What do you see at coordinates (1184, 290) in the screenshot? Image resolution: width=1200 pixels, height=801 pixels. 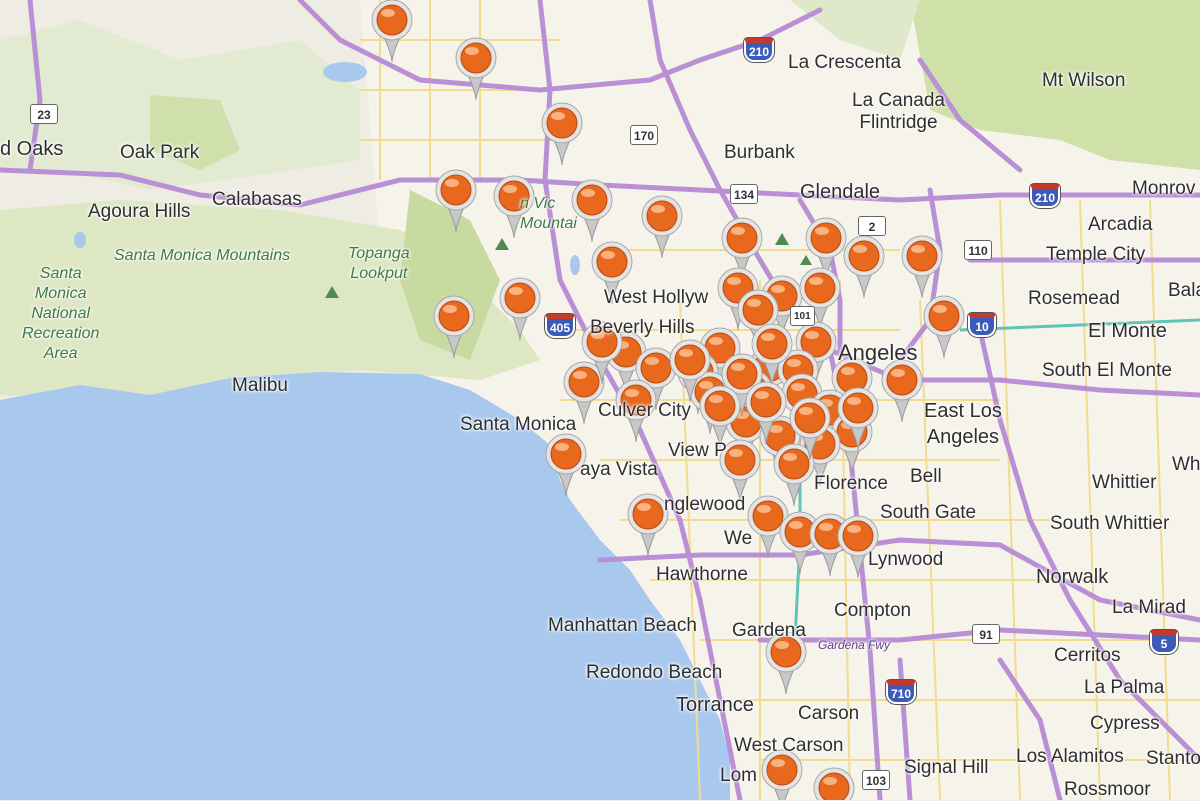 I see `city-label: Bala` at bounding box center [1184, 290].